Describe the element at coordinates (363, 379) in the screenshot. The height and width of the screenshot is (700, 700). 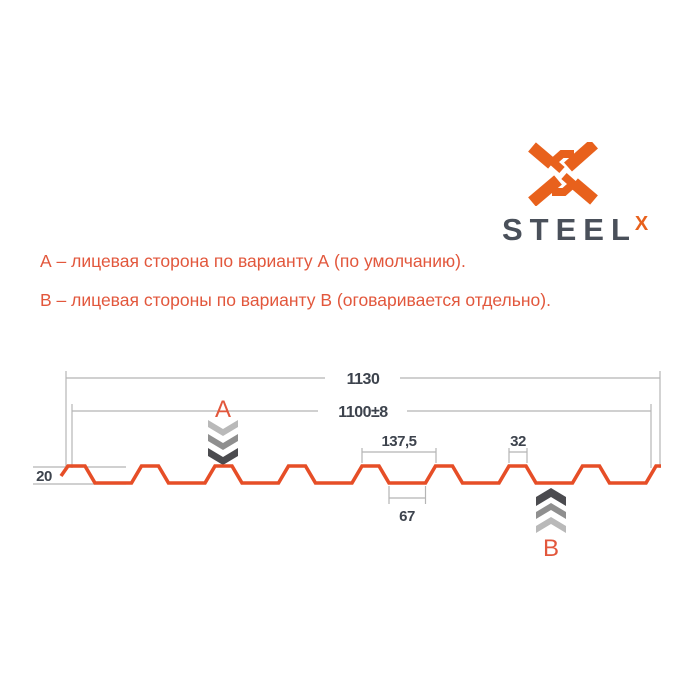
I see `dim-label-1130: 1130` at that location.